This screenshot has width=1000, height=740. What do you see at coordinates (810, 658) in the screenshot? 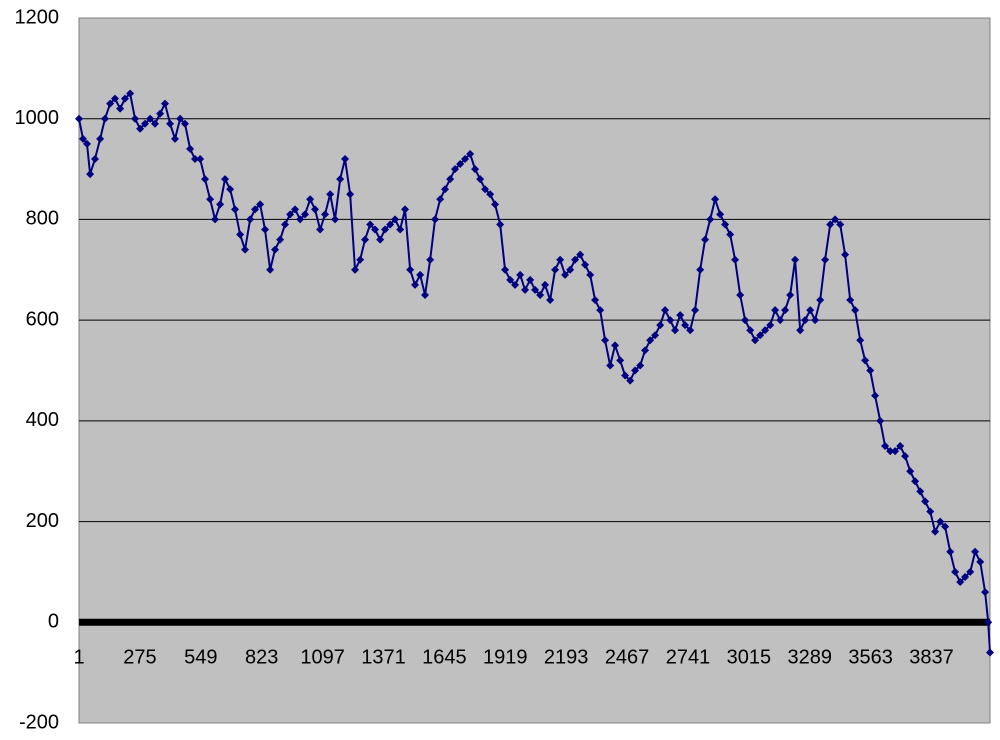
I see `x-tick-label: 3289` at bounding box center [810, 658].